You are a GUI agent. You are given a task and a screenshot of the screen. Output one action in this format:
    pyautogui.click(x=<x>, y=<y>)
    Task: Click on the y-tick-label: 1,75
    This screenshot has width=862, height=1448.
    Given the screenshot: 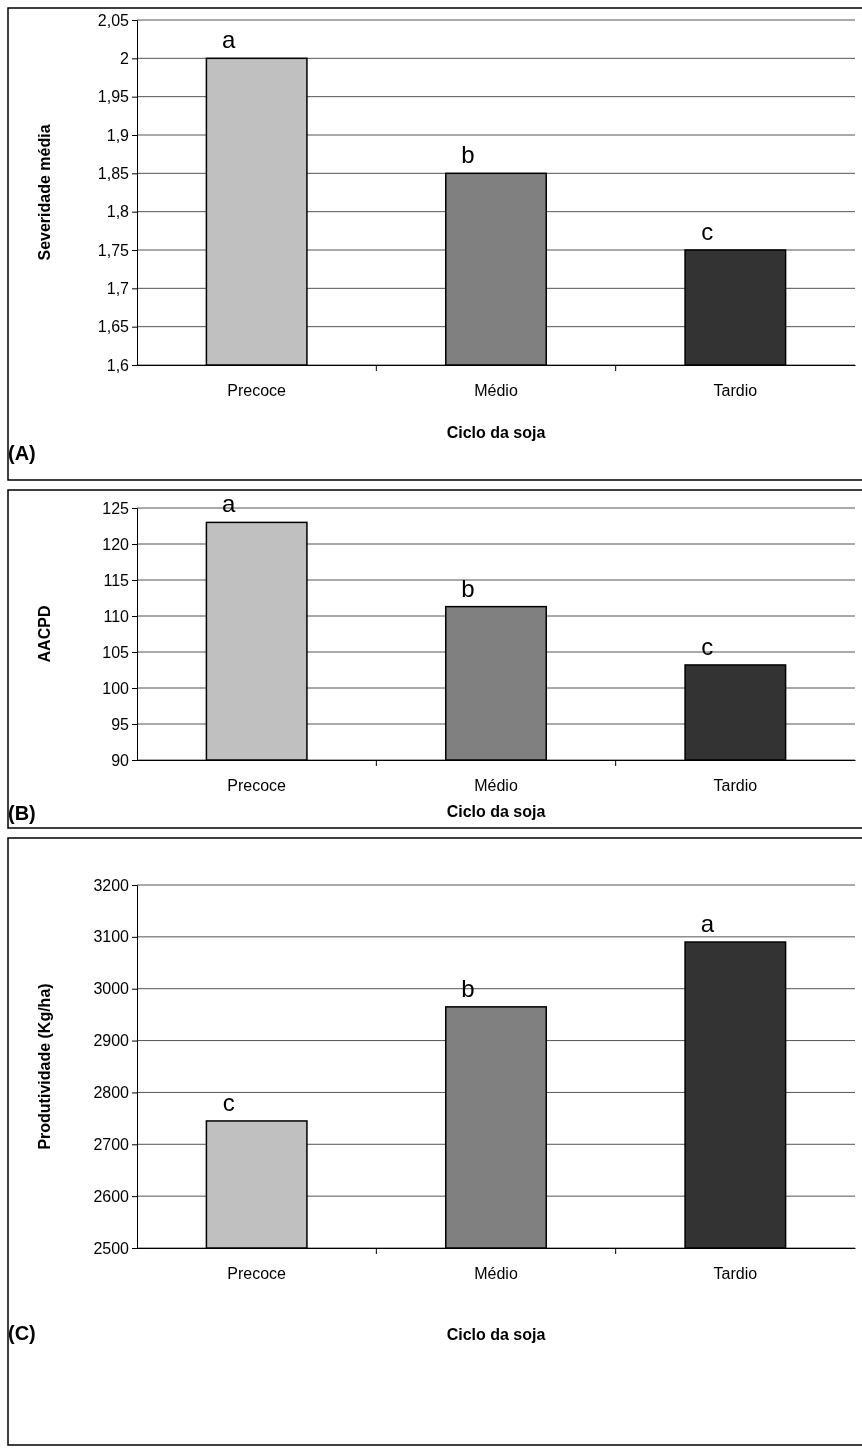 What is the action you would take?
    pyautogui.click(x=113, y=250)
    